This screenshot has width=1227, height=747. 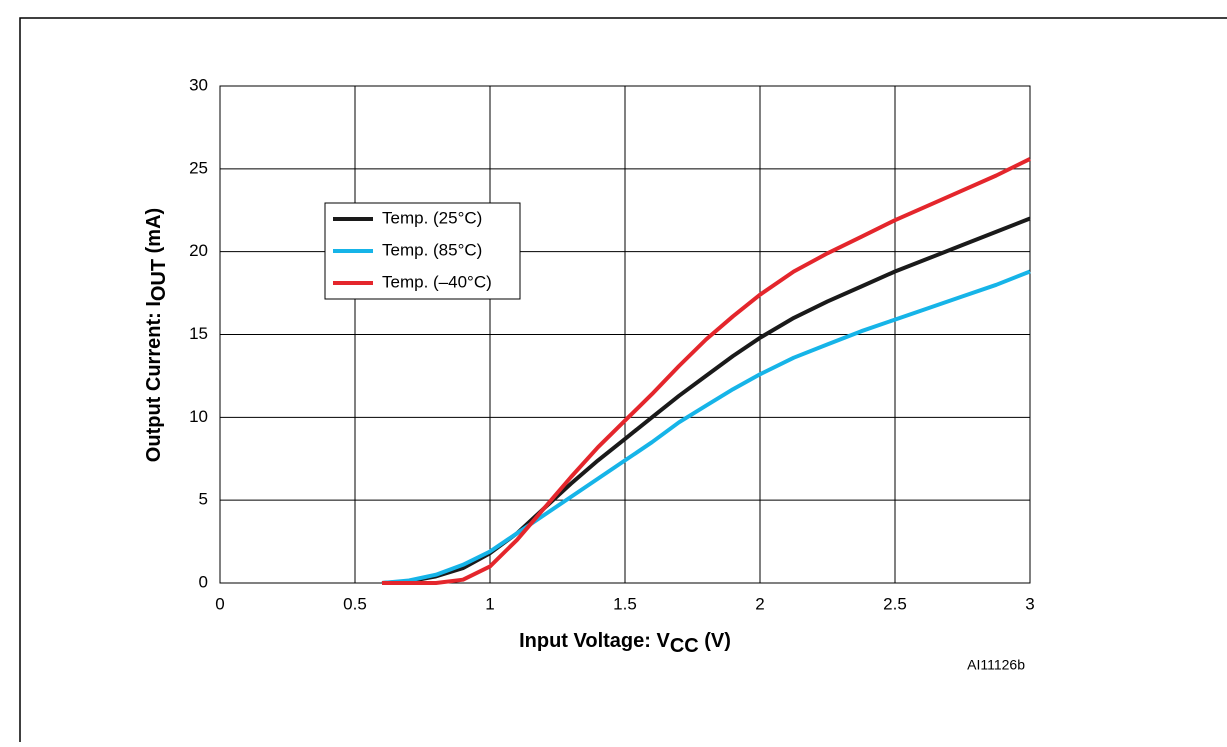 I want to click on x-tick-label: 0, so click(x=219, y=603).